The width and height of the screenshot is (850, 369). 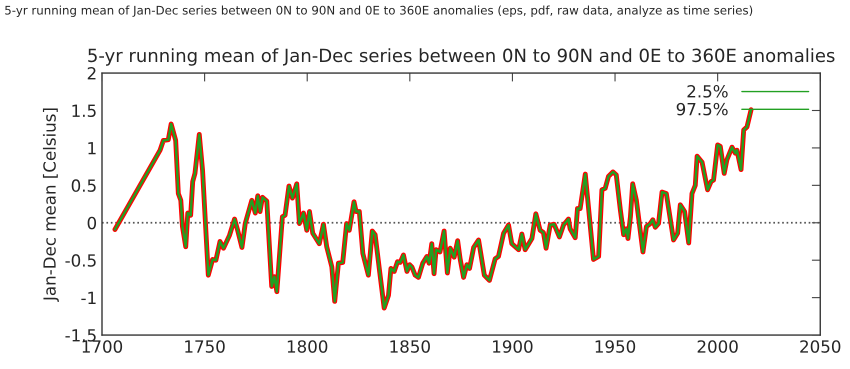 I want to click on y-tick-label: 2, so click(x=92, y=73).